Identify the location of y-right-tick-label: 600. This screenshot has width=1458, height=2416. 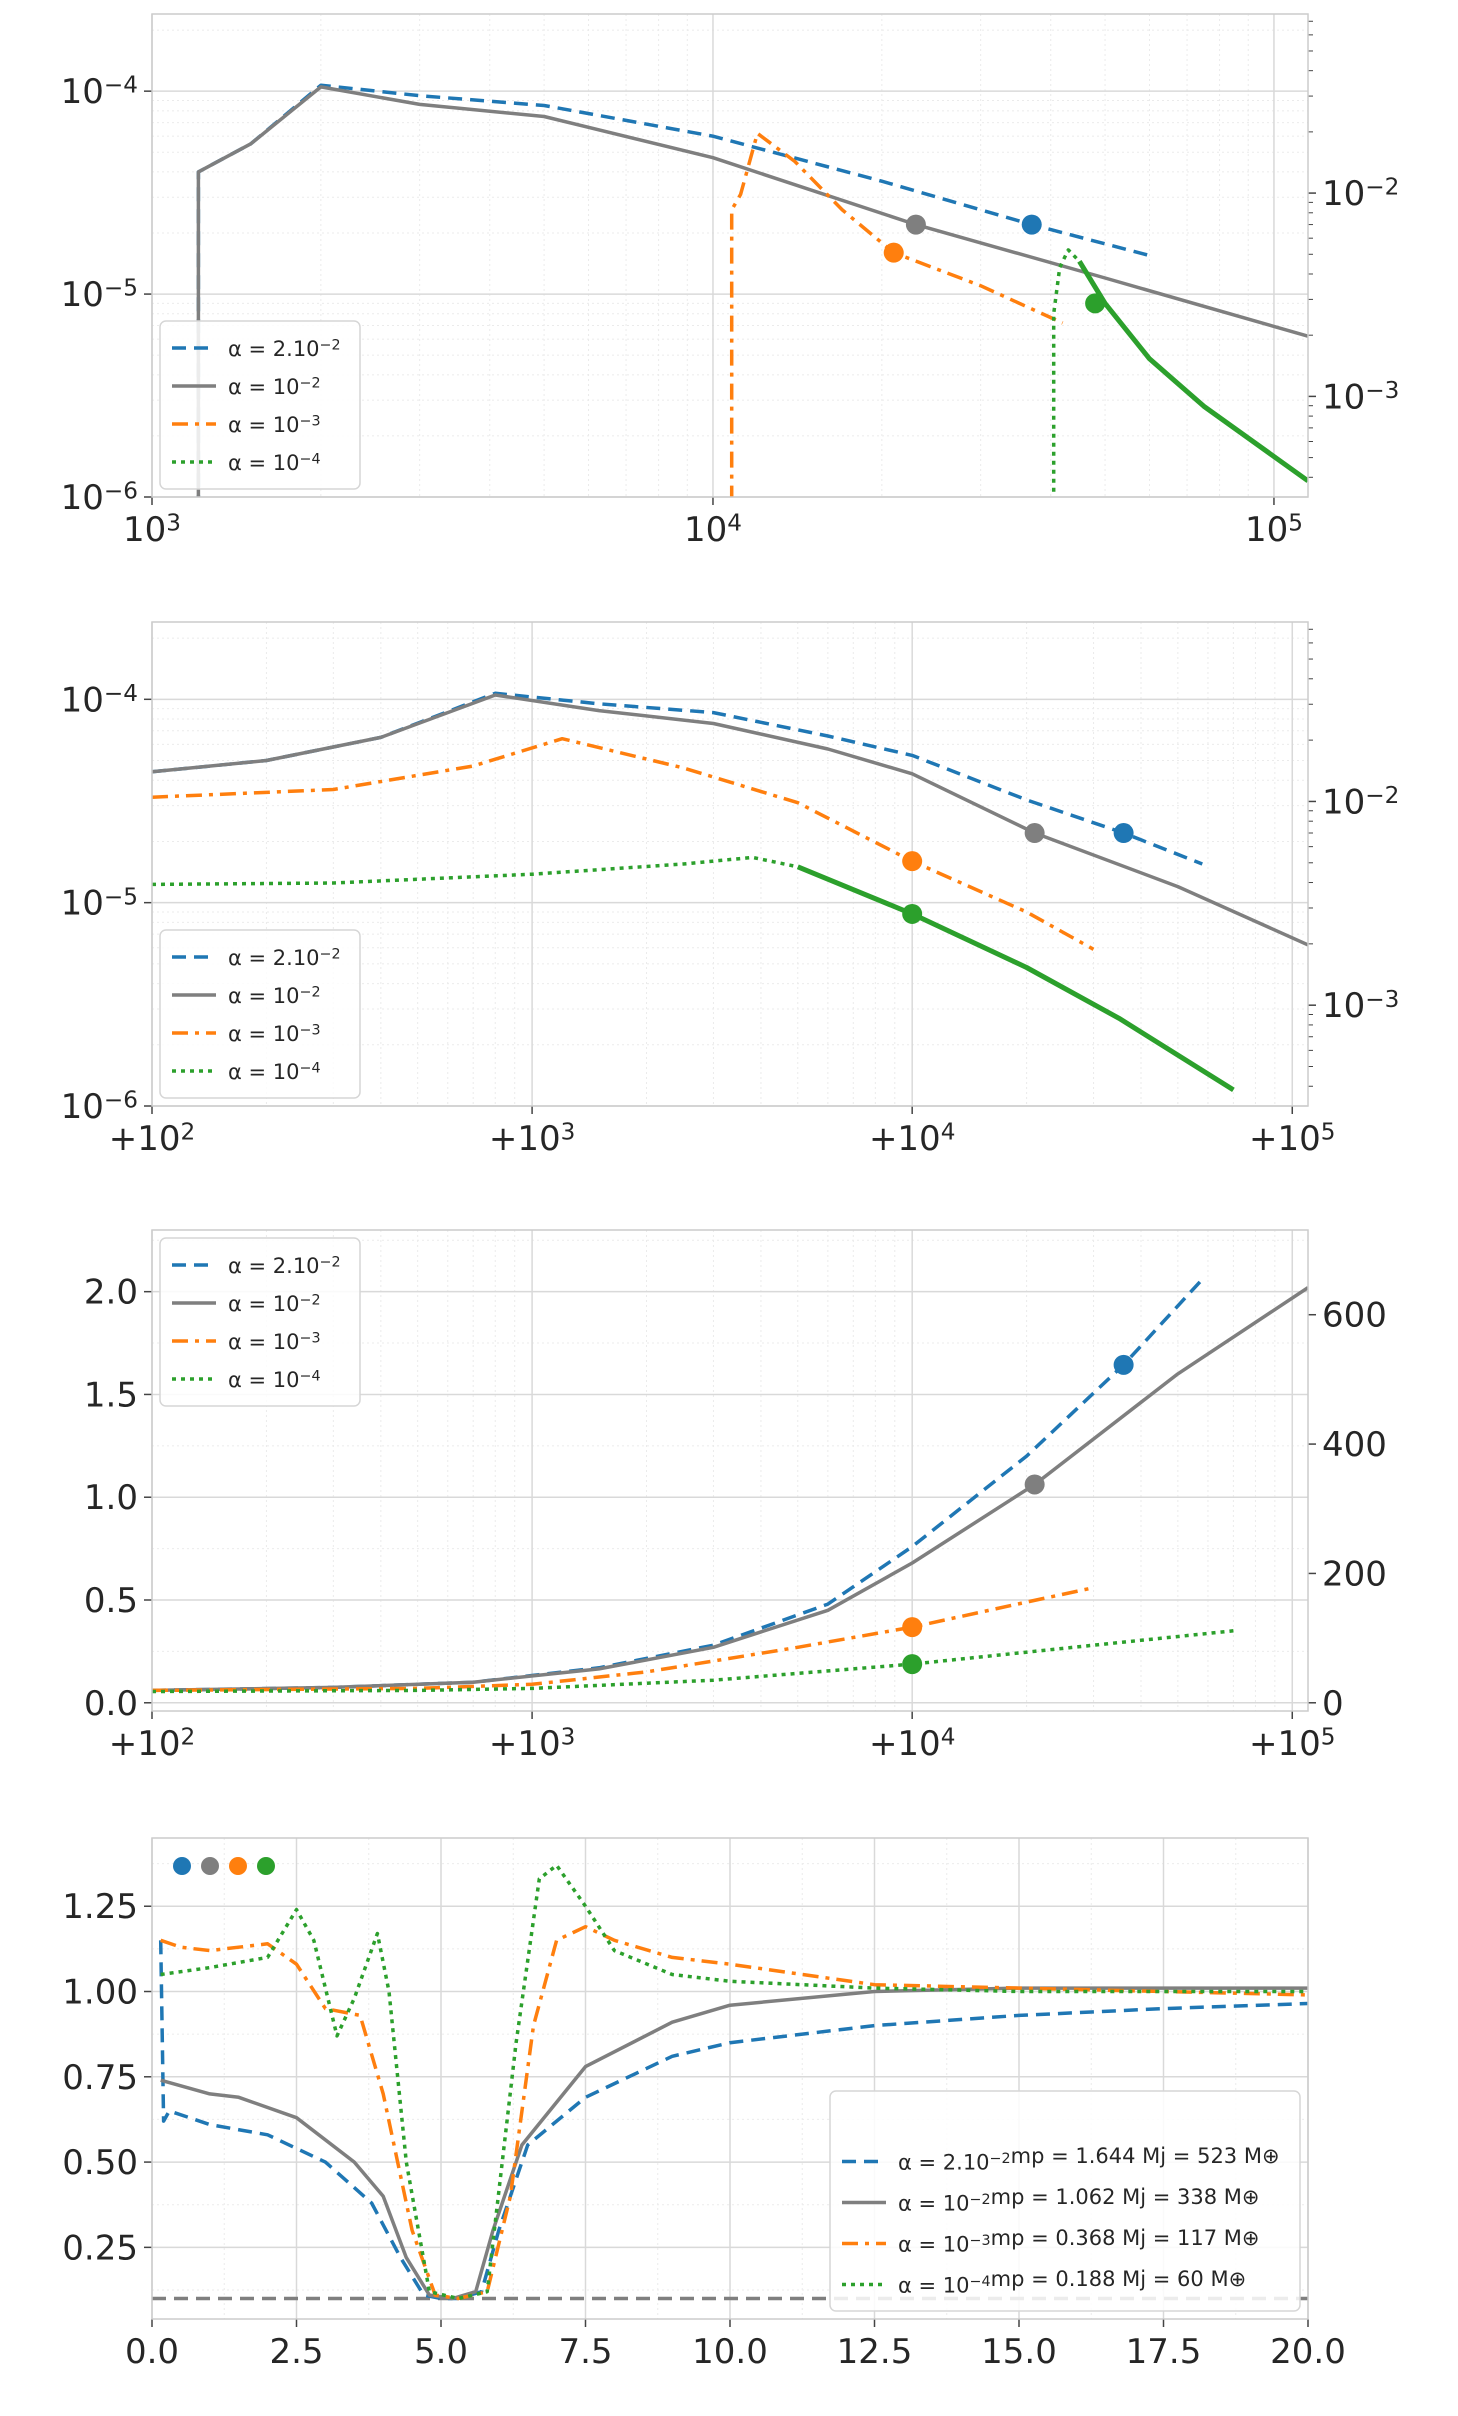
(1354, 1316).